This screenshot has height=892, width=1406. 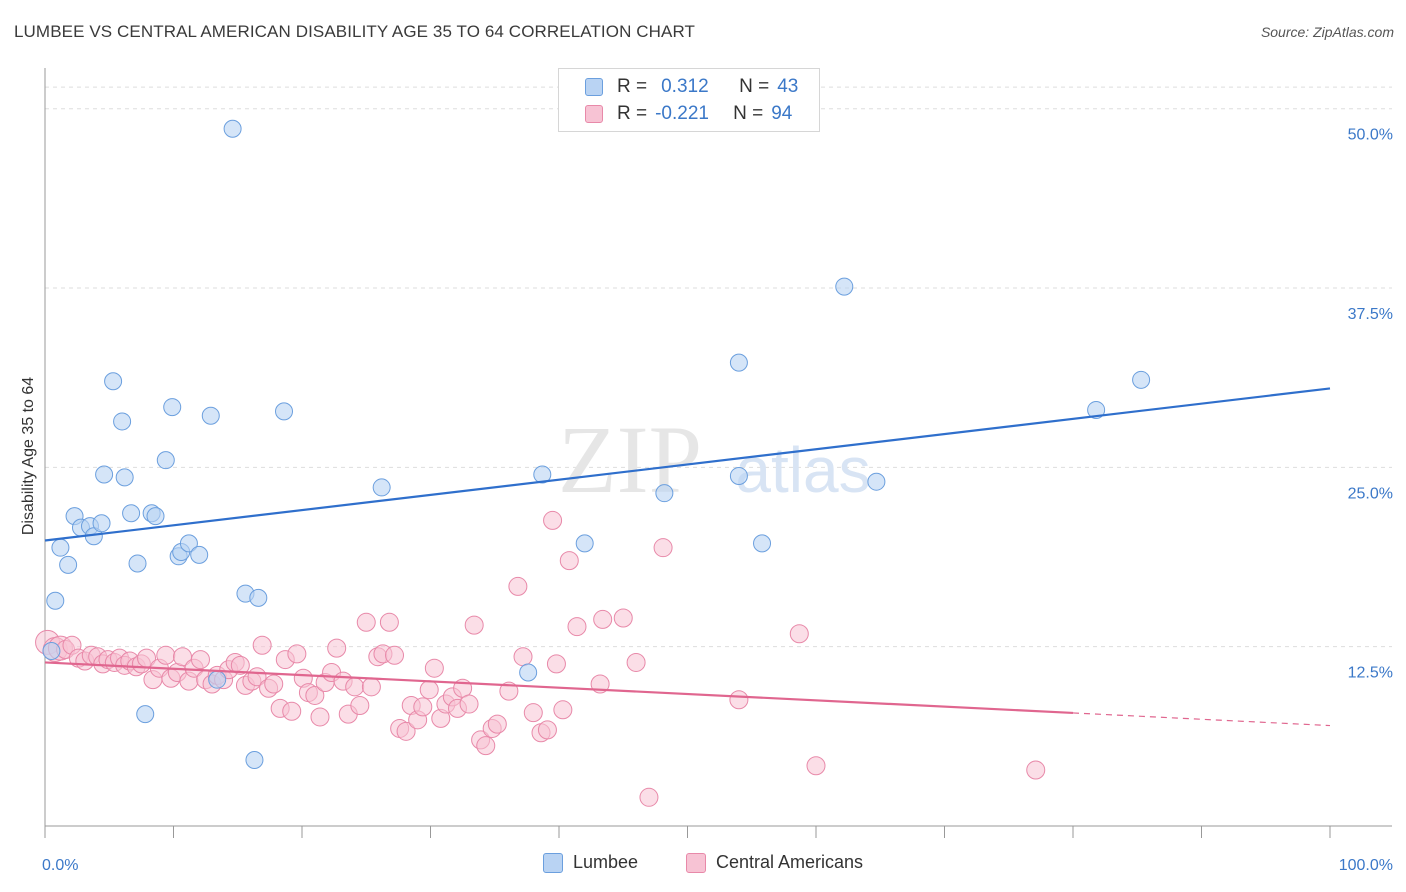 I want to click on series-legend: Lumbee Central Americans, so click(x=703, y=862).